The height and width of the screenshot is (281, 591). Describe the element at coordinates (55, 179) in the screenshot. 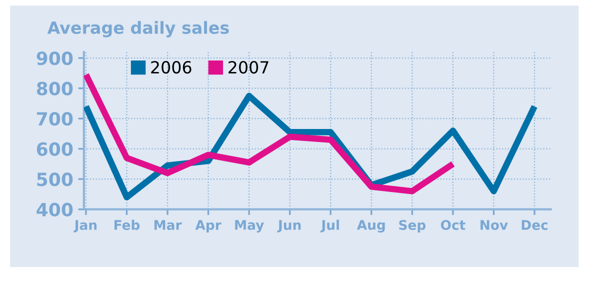

I see `y-tick-label: 500` at that location.